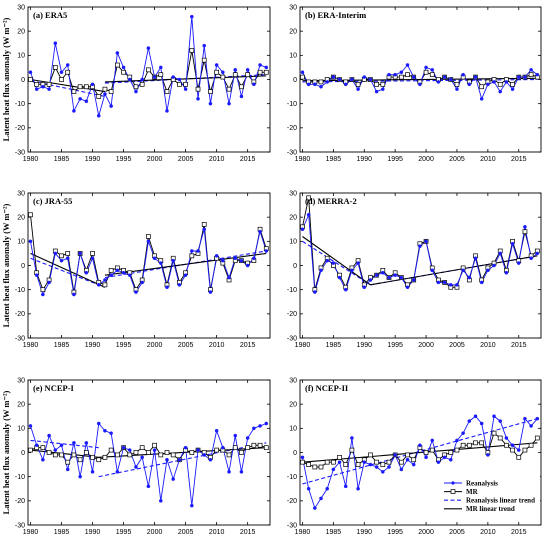 The width and height of the screenshot is (550, 539). I want to click on y-tick-label: -20, so click(20, 501).